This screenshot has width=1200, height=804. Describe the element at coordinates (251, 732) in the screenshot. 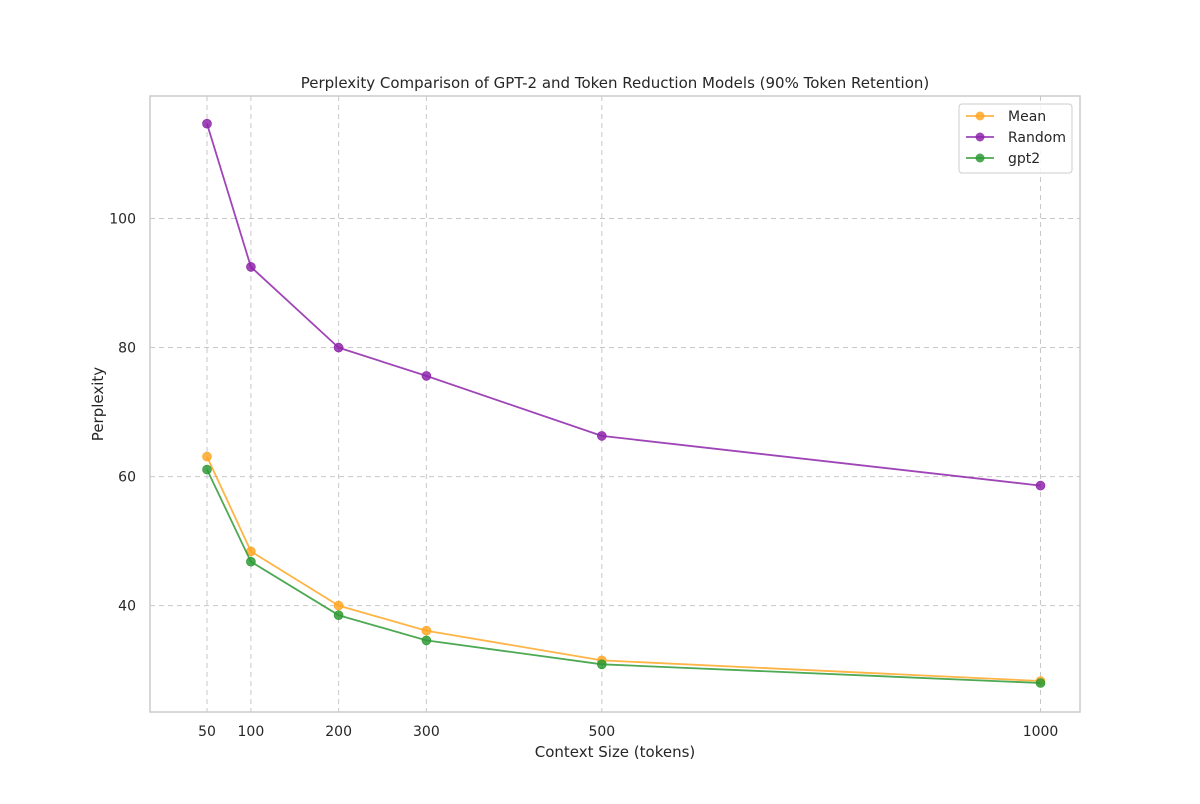

I see `x-tick-label: 100` at that location.